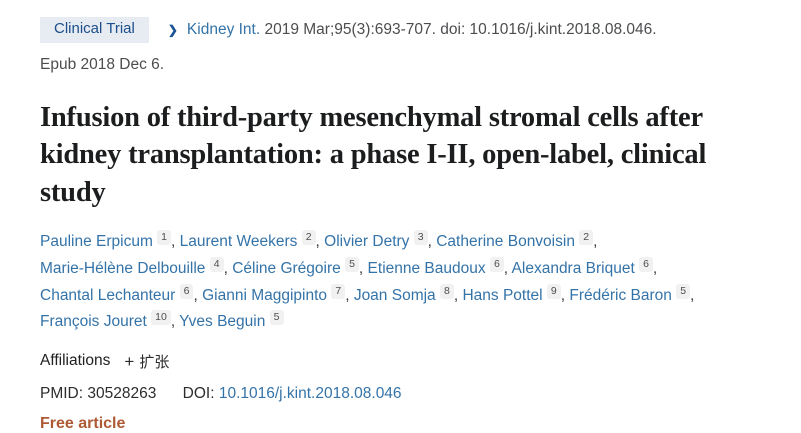 The height and width of the screenshot is (433, 801). What do you see at coordinates (420, 238) in the screenshot?
I see `author-affiliation-number: 3` at bounding box center [420, 238].